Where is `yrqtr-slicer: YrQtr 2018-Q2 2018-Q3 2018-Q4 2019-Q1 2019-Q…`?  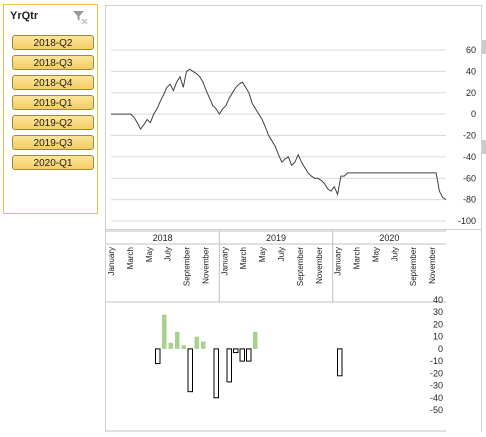
yrqtr-slicer: YrQtr 2018-Q2 2018-Q3 2018-Q4 2019-Q1 2019-Q… is located at coordinates (50, 109).